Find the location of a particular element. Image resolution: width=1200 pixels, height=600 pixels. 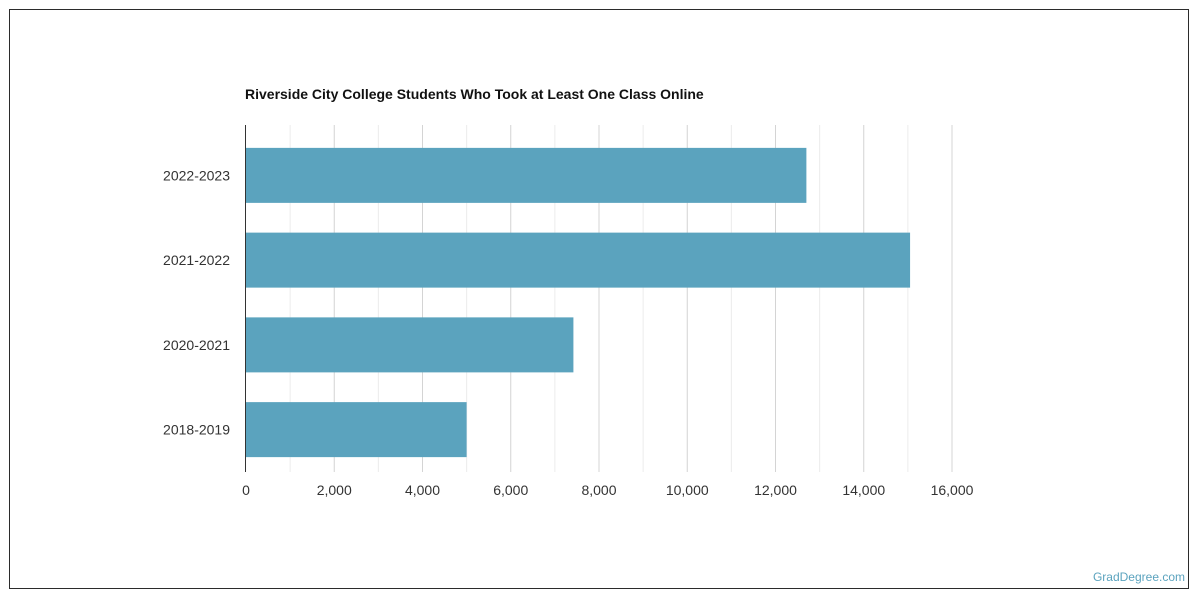

x-tick-label: 10,000 is located at coordinates (687, 490).